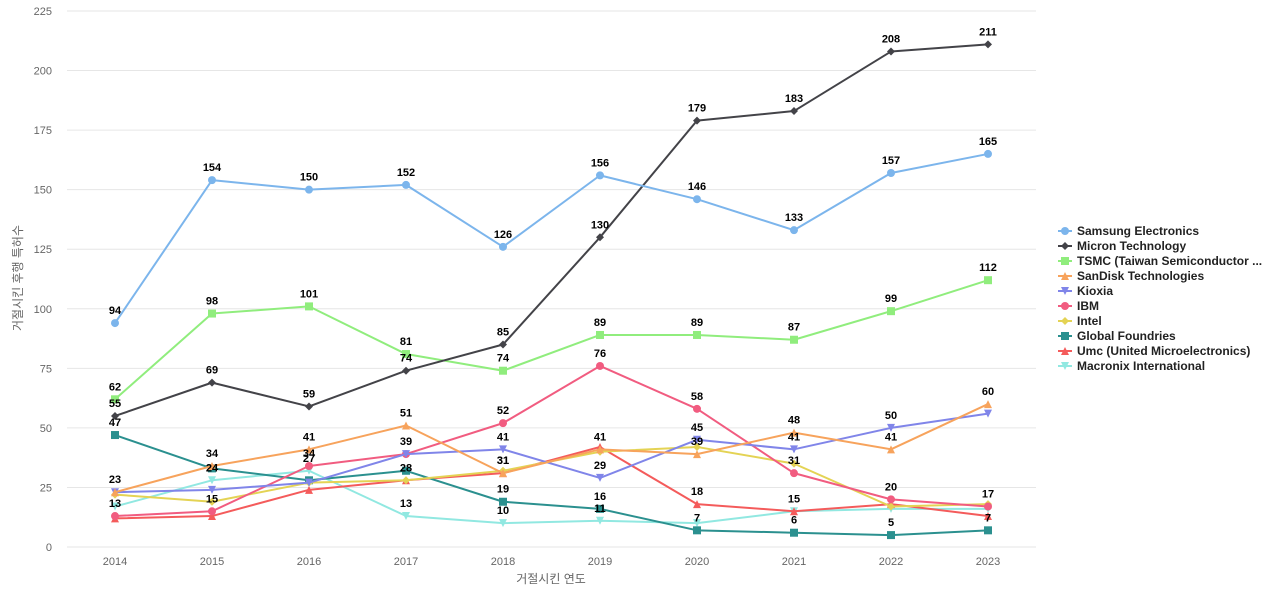  What do you see at coordinates (406, 442) in the screenshot?
I see `data-label: 39` at bounding box center [406, 442].